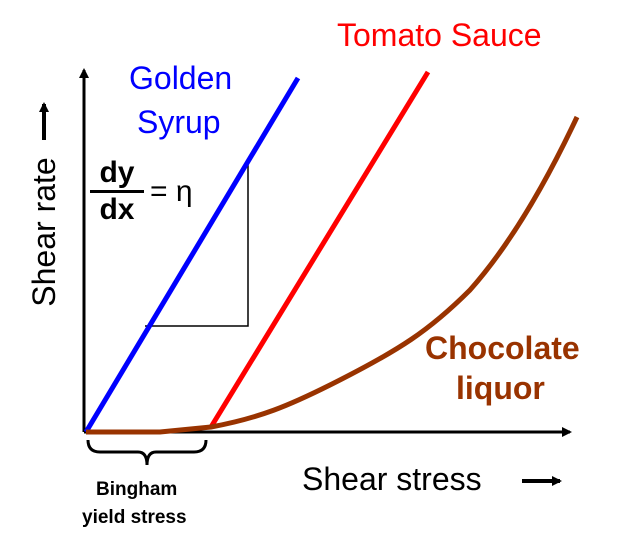 The image size is (631, 542). What do you see at coordinates (117, 209) in the screenshot?
I see `formula-denominator: dx` at bounding box center [117, 209].